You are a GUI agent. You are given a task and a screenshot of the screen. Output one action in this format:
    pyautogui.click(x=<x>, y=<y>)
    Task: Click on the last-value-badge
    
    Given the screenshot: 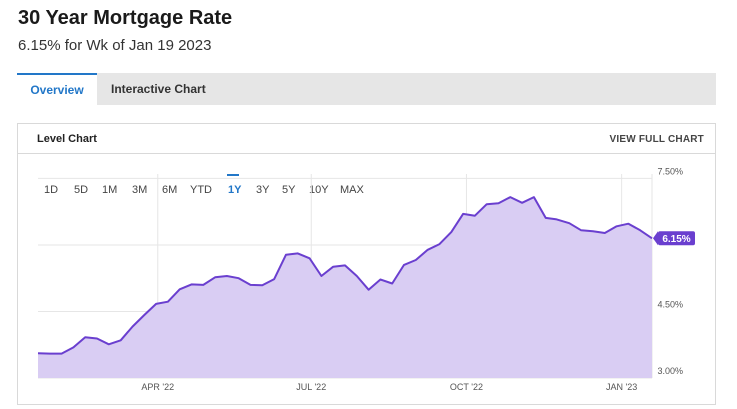 What is the action you would take?
    pyautogui.click(x=676, y=238)
    